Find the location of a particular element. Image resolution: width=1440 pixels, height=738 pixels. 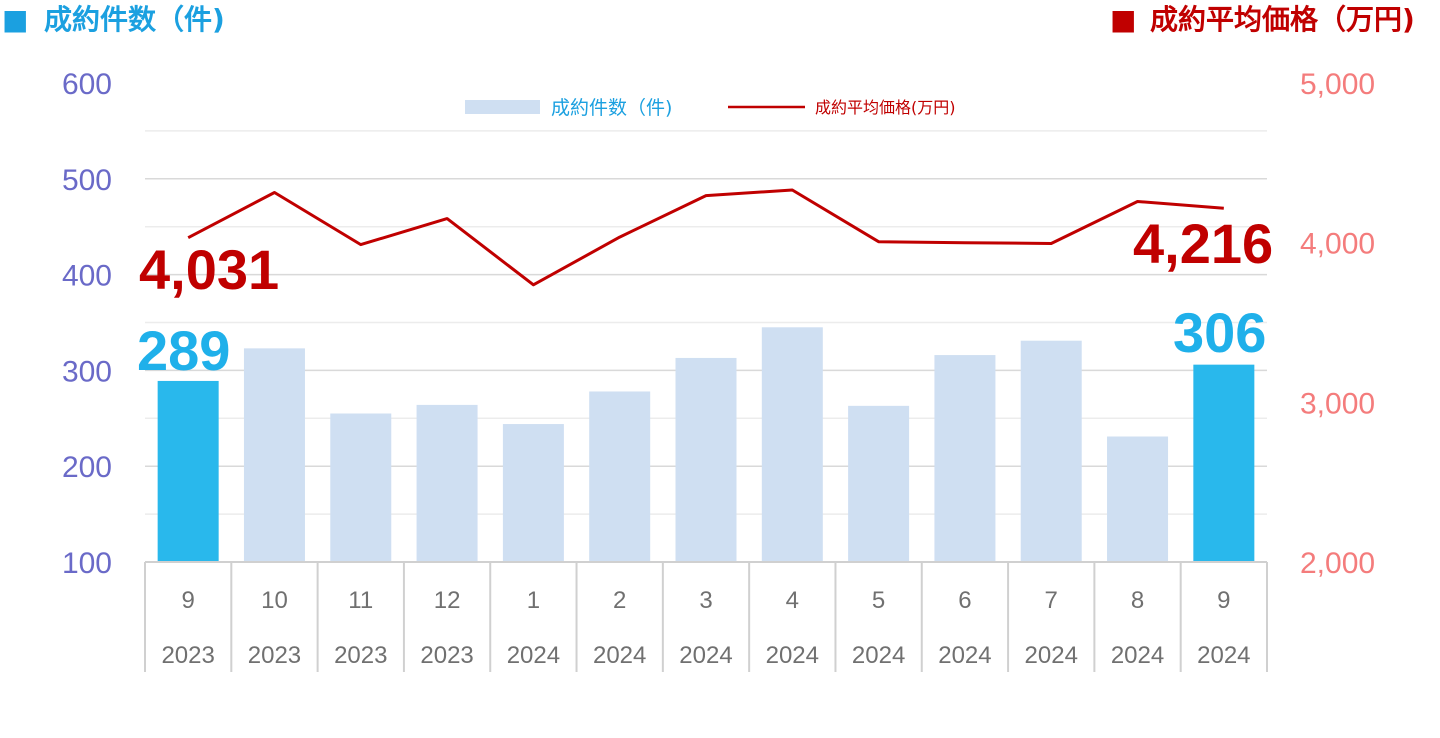

price-line is located at coordinates (705, 237).